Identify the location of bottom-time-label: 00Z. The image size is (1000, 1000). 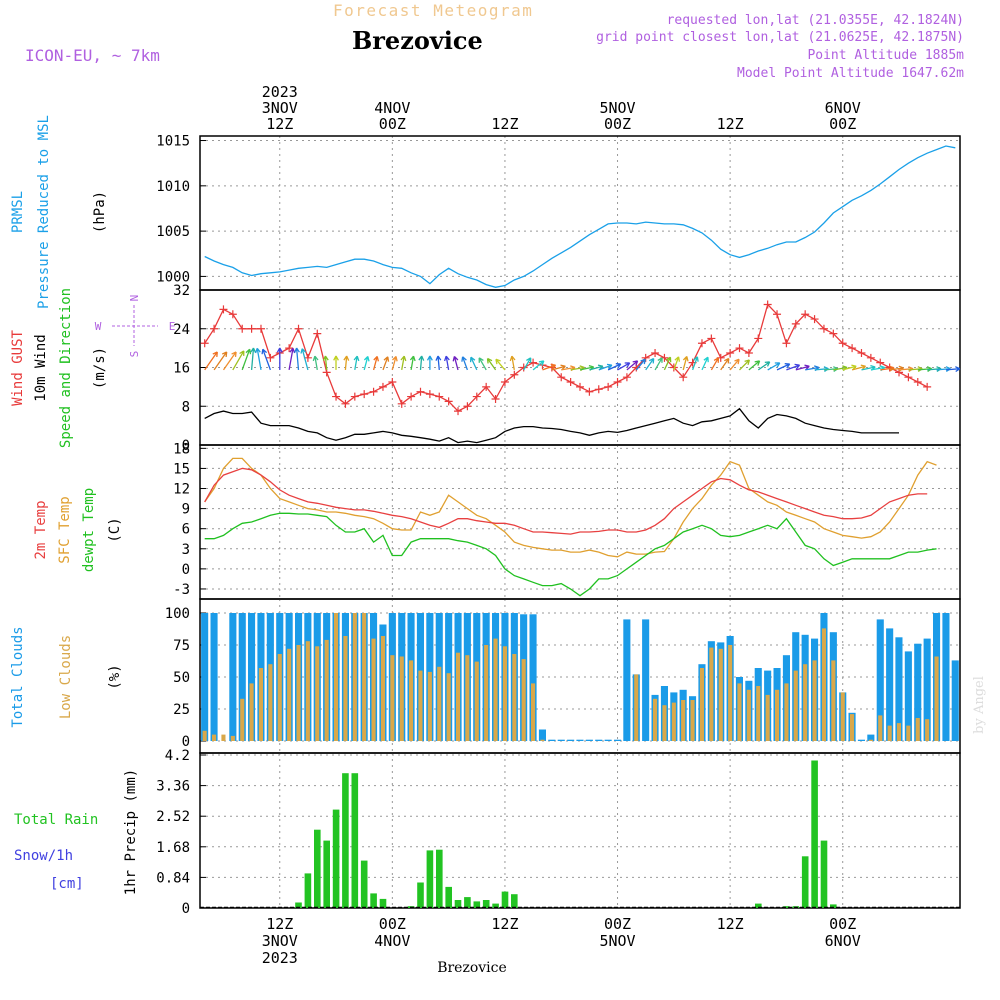
(842, 924).